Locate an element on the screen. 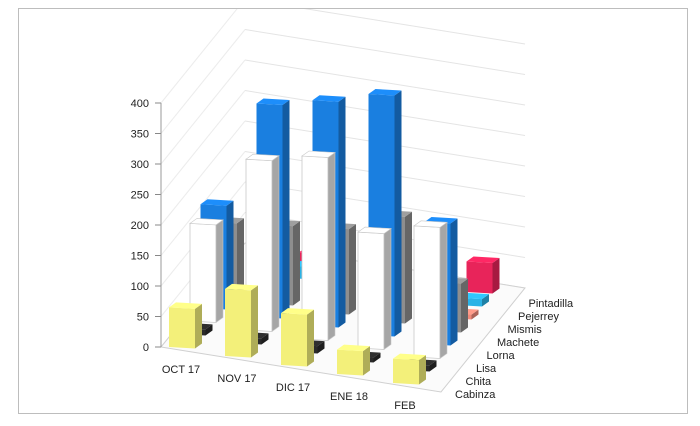  y-tick-label: 250 is located at coordinates (140, 196).